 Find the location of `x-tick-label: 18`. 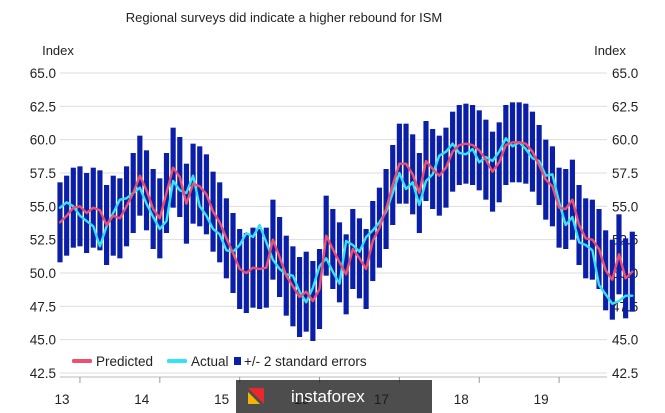

x-tick-label: 18 is located at coordinates (461, 399).